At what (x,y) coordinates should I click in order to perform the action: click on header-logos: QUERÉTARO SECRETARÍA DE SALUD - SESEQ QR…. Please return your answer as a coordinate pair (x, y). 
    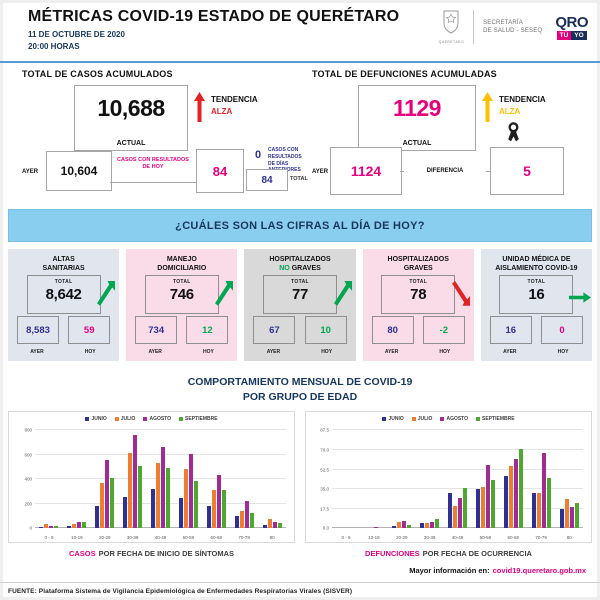
    Looking at the image, I should click on (513, 27).